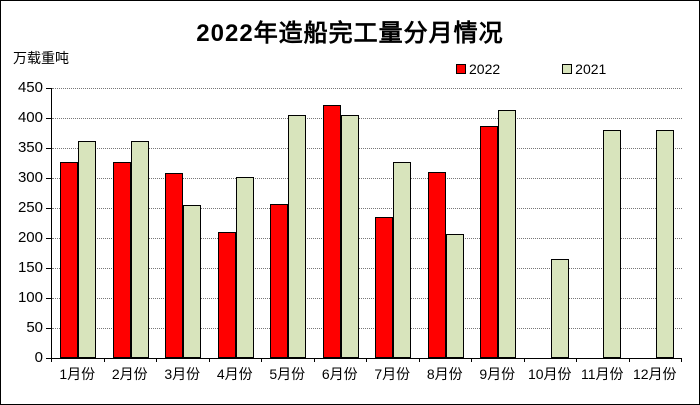  What do you see at coordinates (244, 267) in the screenshot?
I see `bar-2021-4月份` at bounding box center [244, 267].